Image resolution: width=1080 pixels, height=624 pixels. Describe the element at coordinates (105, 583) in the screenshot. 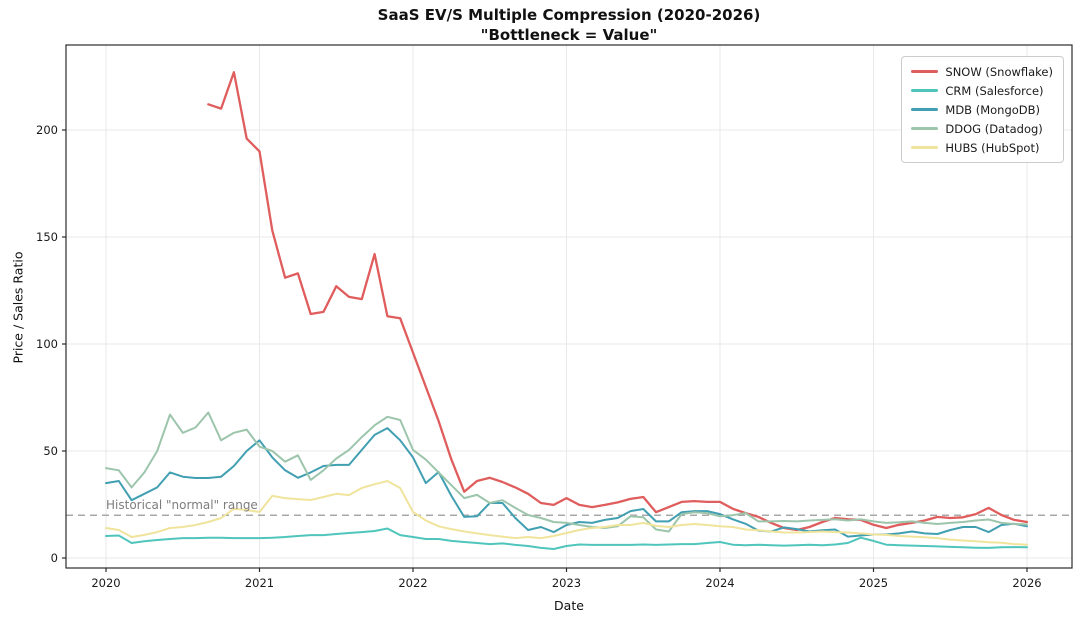

I see `x-tick-label: 2020` at that location.